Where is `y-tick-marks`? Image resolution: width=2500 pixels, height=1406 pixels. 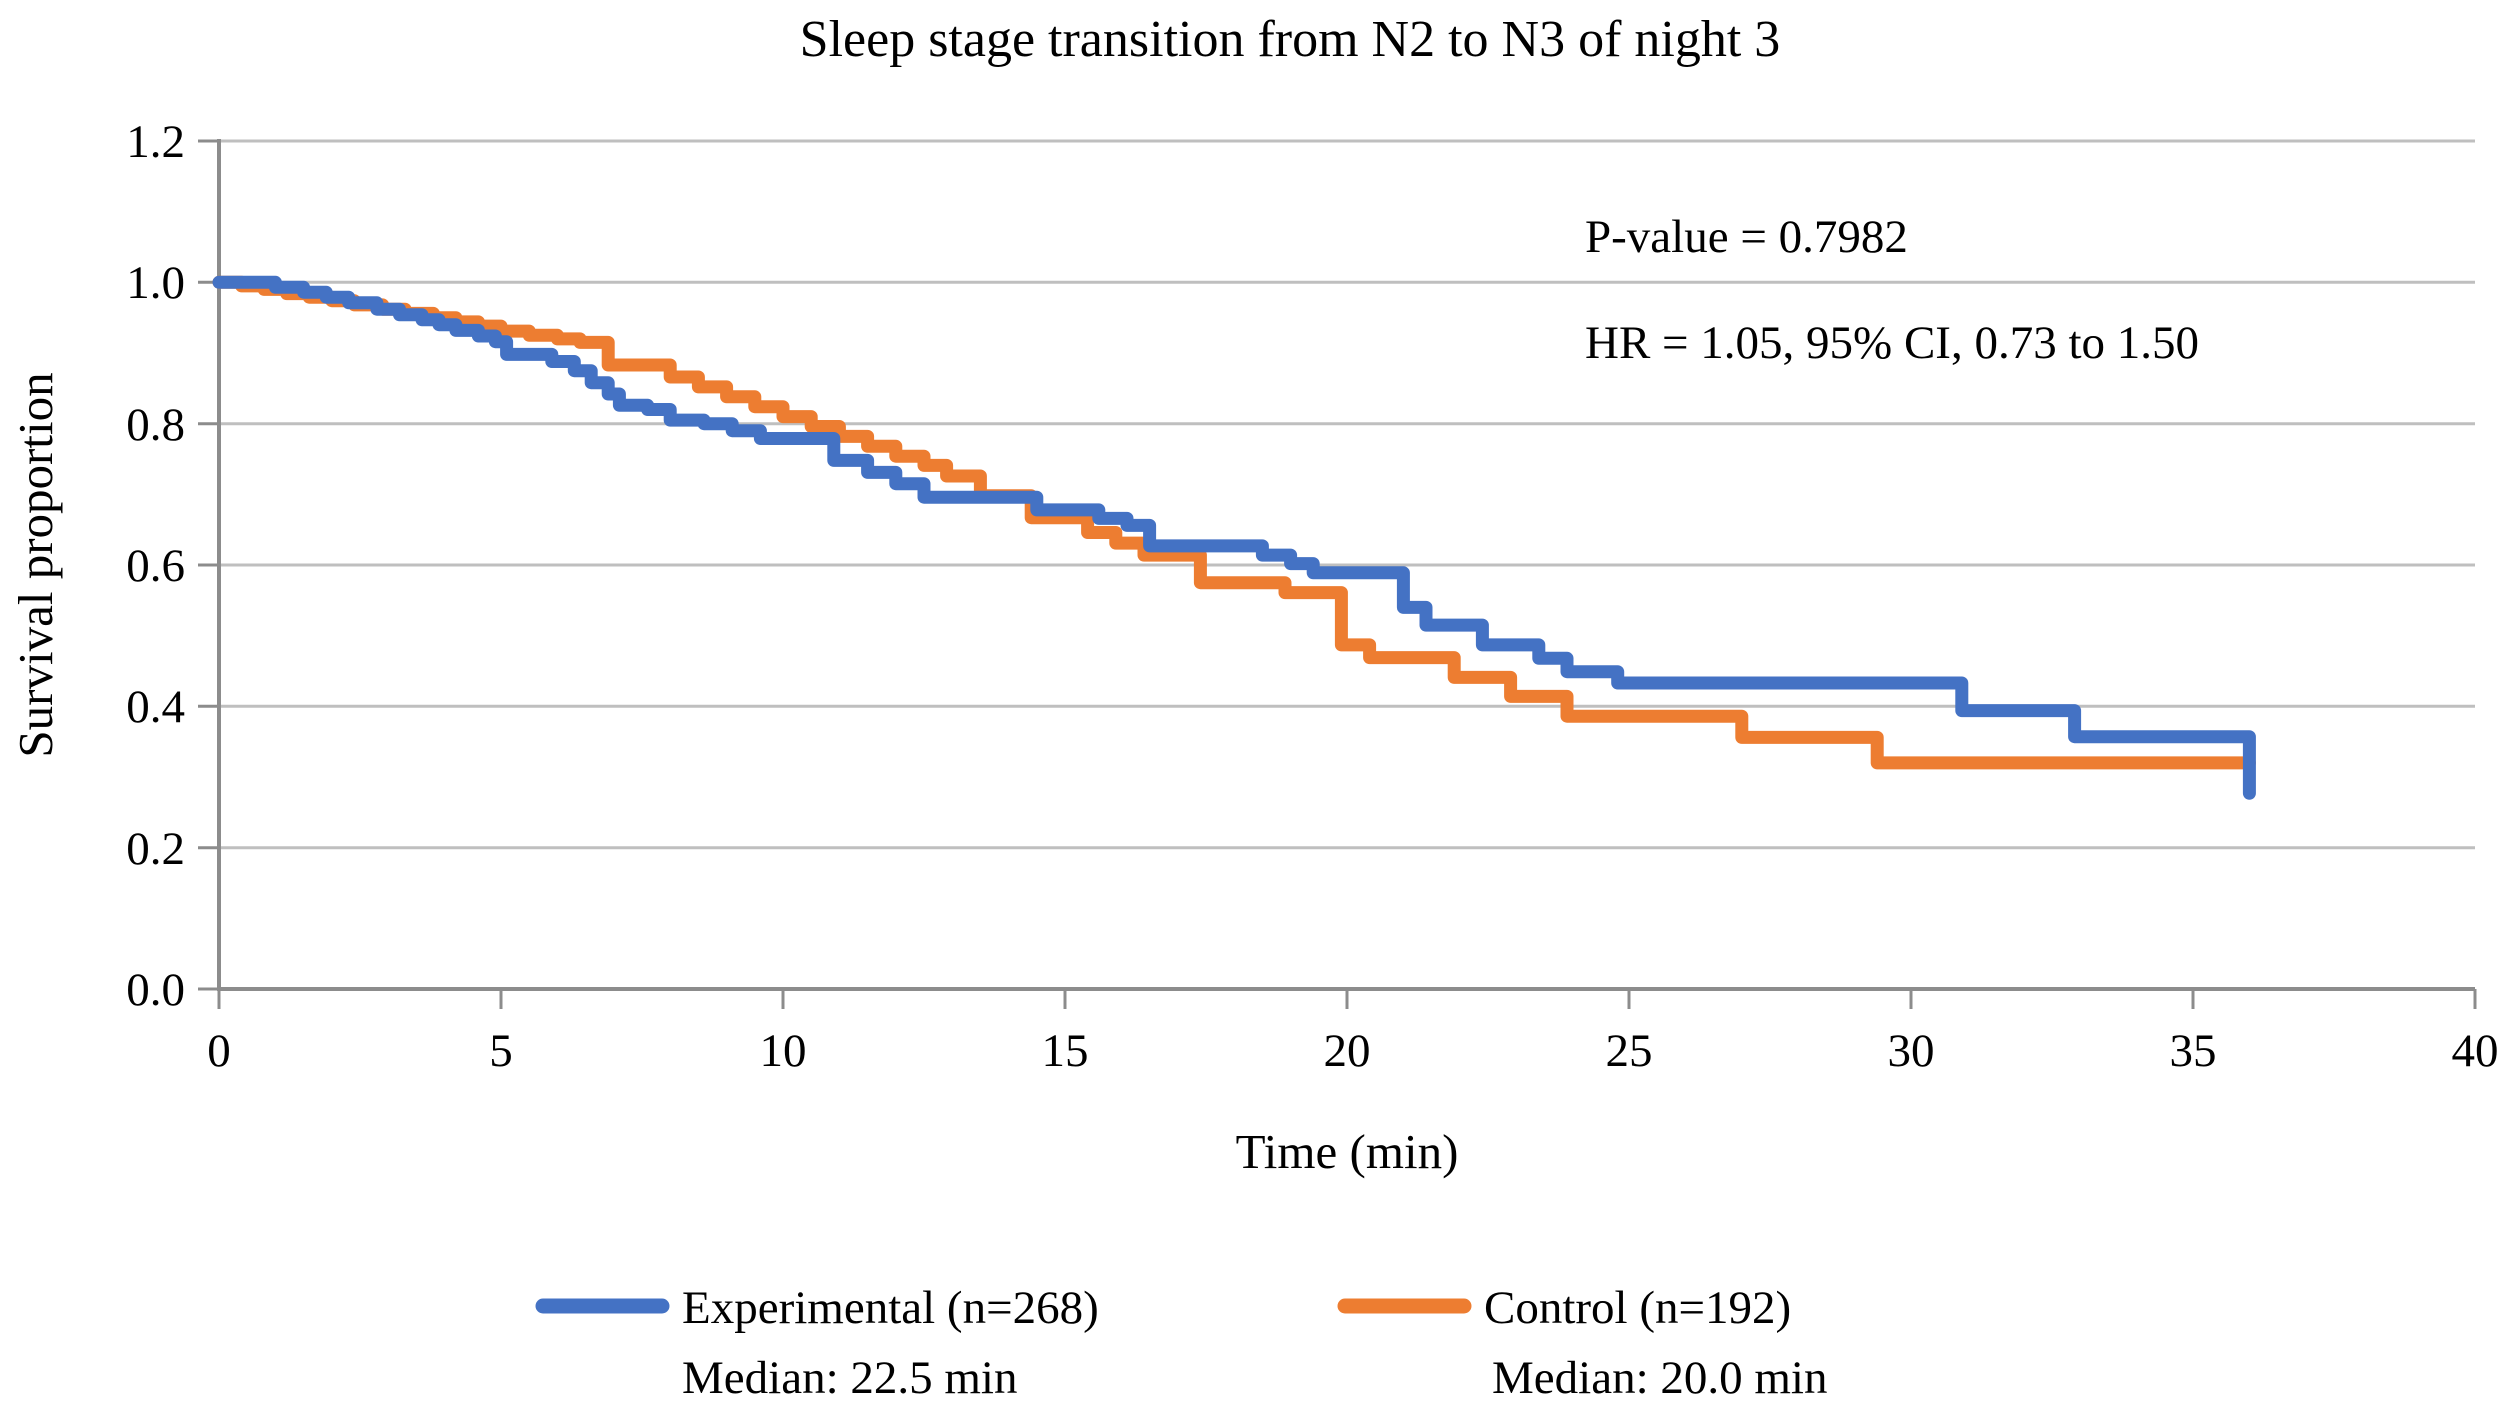 y-tick-marks is located at coordinates (208, 565).